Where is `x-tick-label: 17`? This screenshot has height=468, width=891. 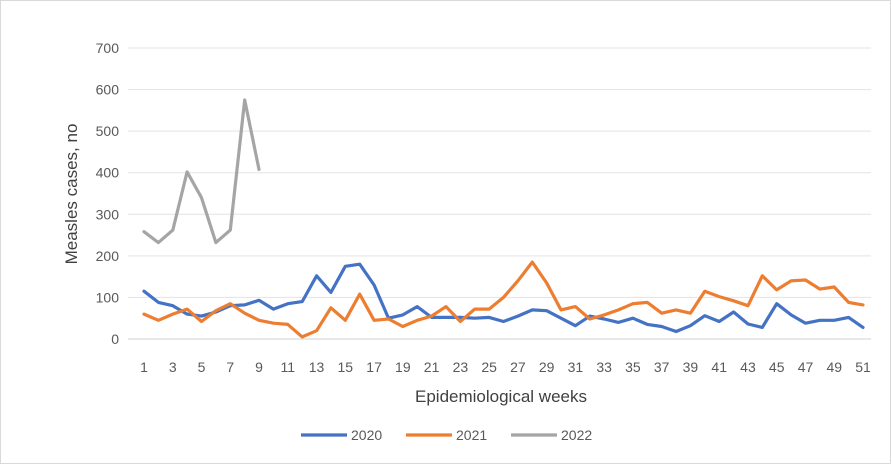 x-tick-label: 17 is located at coordinates (374, 367).